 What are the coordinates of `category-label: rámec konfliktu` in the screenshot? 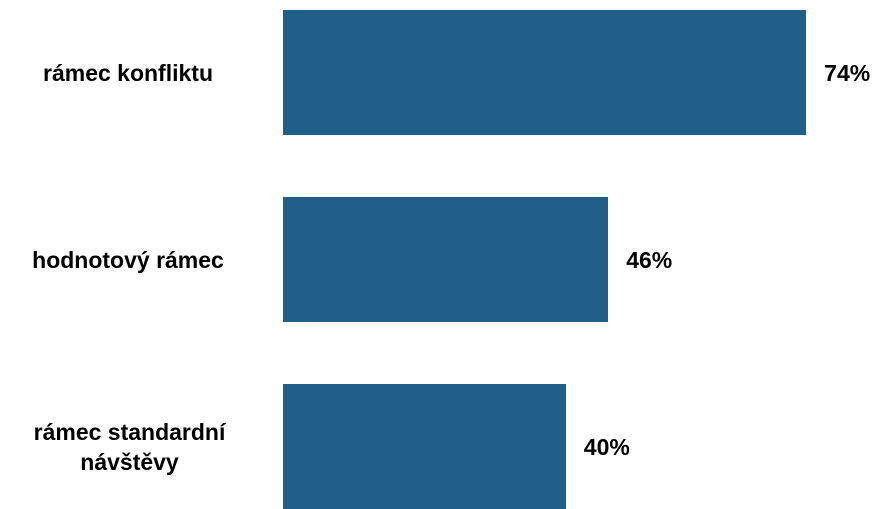 It's located at (128, 72).